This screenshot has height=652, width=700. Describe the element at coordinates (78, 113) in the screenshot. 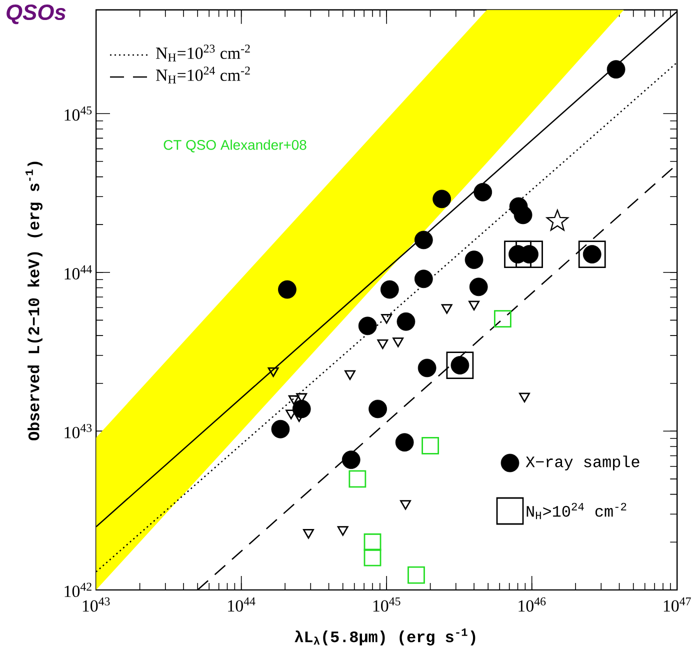

I see `y-tick-label: 10$^{45}$` at that location.